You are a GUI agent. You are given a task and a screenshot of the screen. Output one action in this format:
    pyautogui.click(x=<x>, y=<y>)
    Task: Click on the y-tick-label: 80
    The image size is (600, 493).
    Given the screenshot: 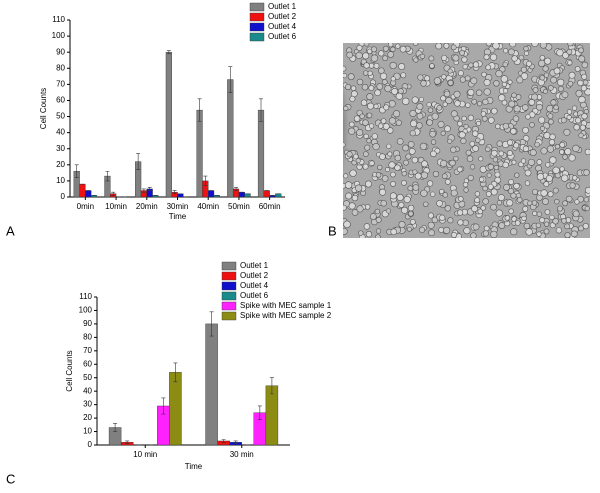 What is the action you would take?
    pyautogui.click(x=87, y=336)
    